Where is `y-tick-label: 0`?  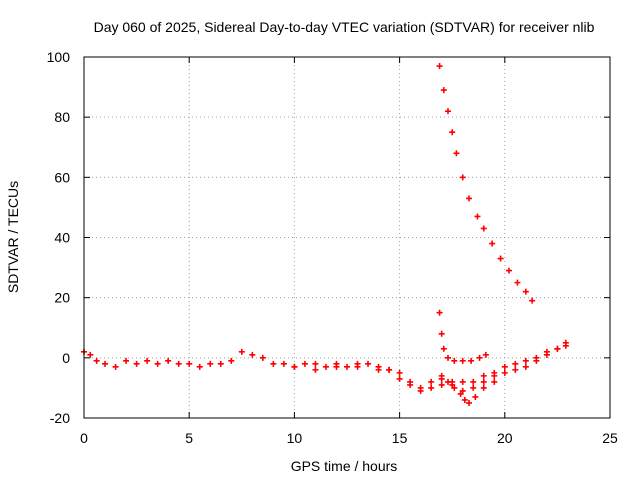
y-tick-label: 0 is located at coordinates (66, 358).